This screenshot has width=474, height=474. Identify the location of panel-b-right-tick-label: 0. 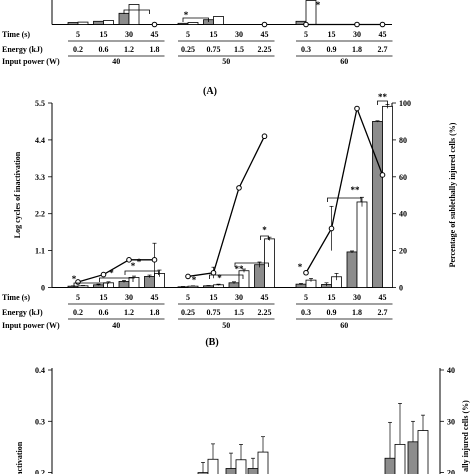
(401, 288).